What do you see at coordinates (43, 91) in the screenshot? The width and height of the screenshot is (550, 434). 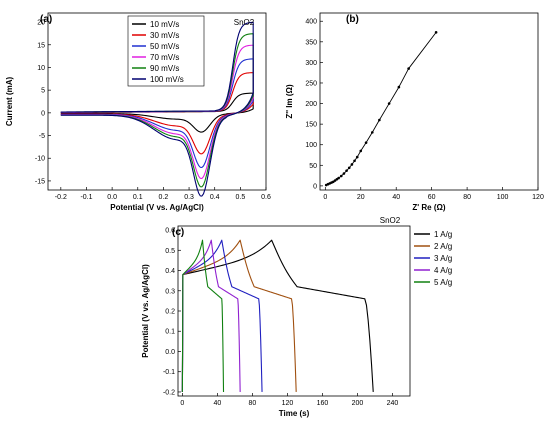 I see `y-tick-label: 5` at bounding box center [43, 91].